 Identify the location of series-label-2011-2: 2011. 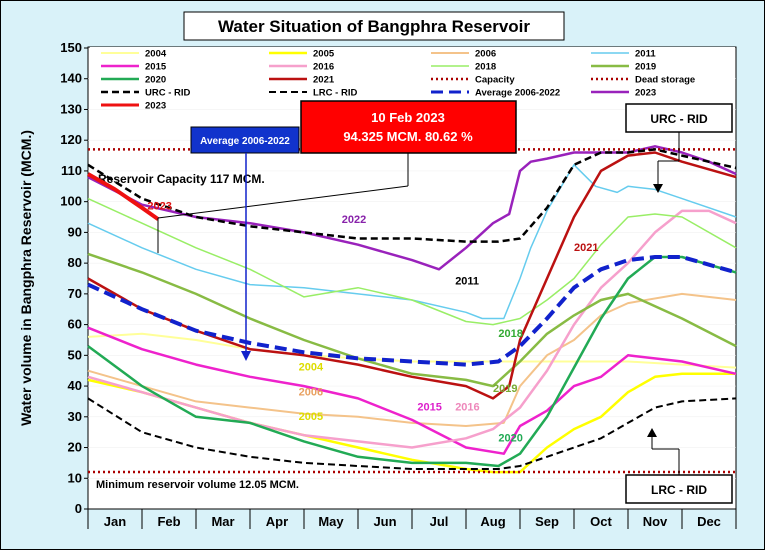
(467, 282).